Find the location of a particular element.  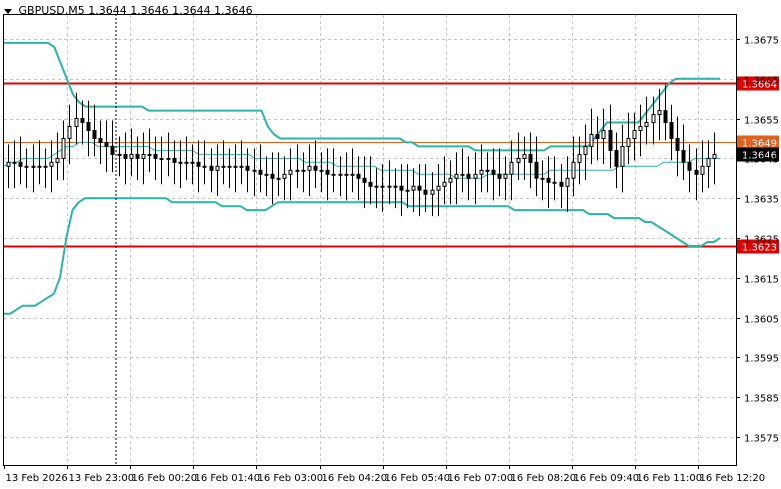

x-tick-label: 16 Feb 01:40 is located at coordinates (228, 478).